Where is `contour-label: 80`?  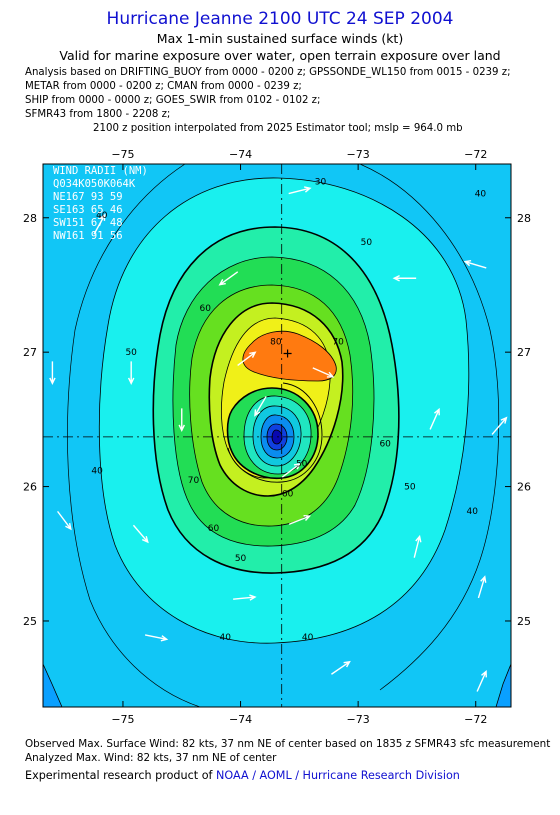 contour-label: 80 is located at coordinates (276, 342).